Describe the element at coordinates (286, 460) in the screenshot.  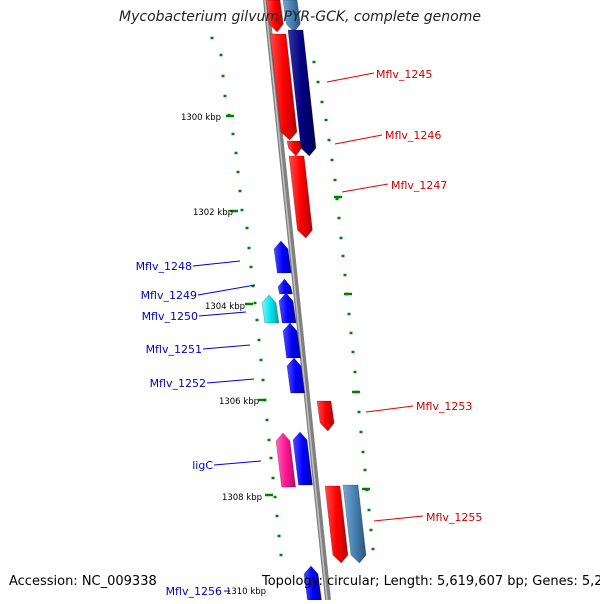
I see `gene-ligc` at that location.